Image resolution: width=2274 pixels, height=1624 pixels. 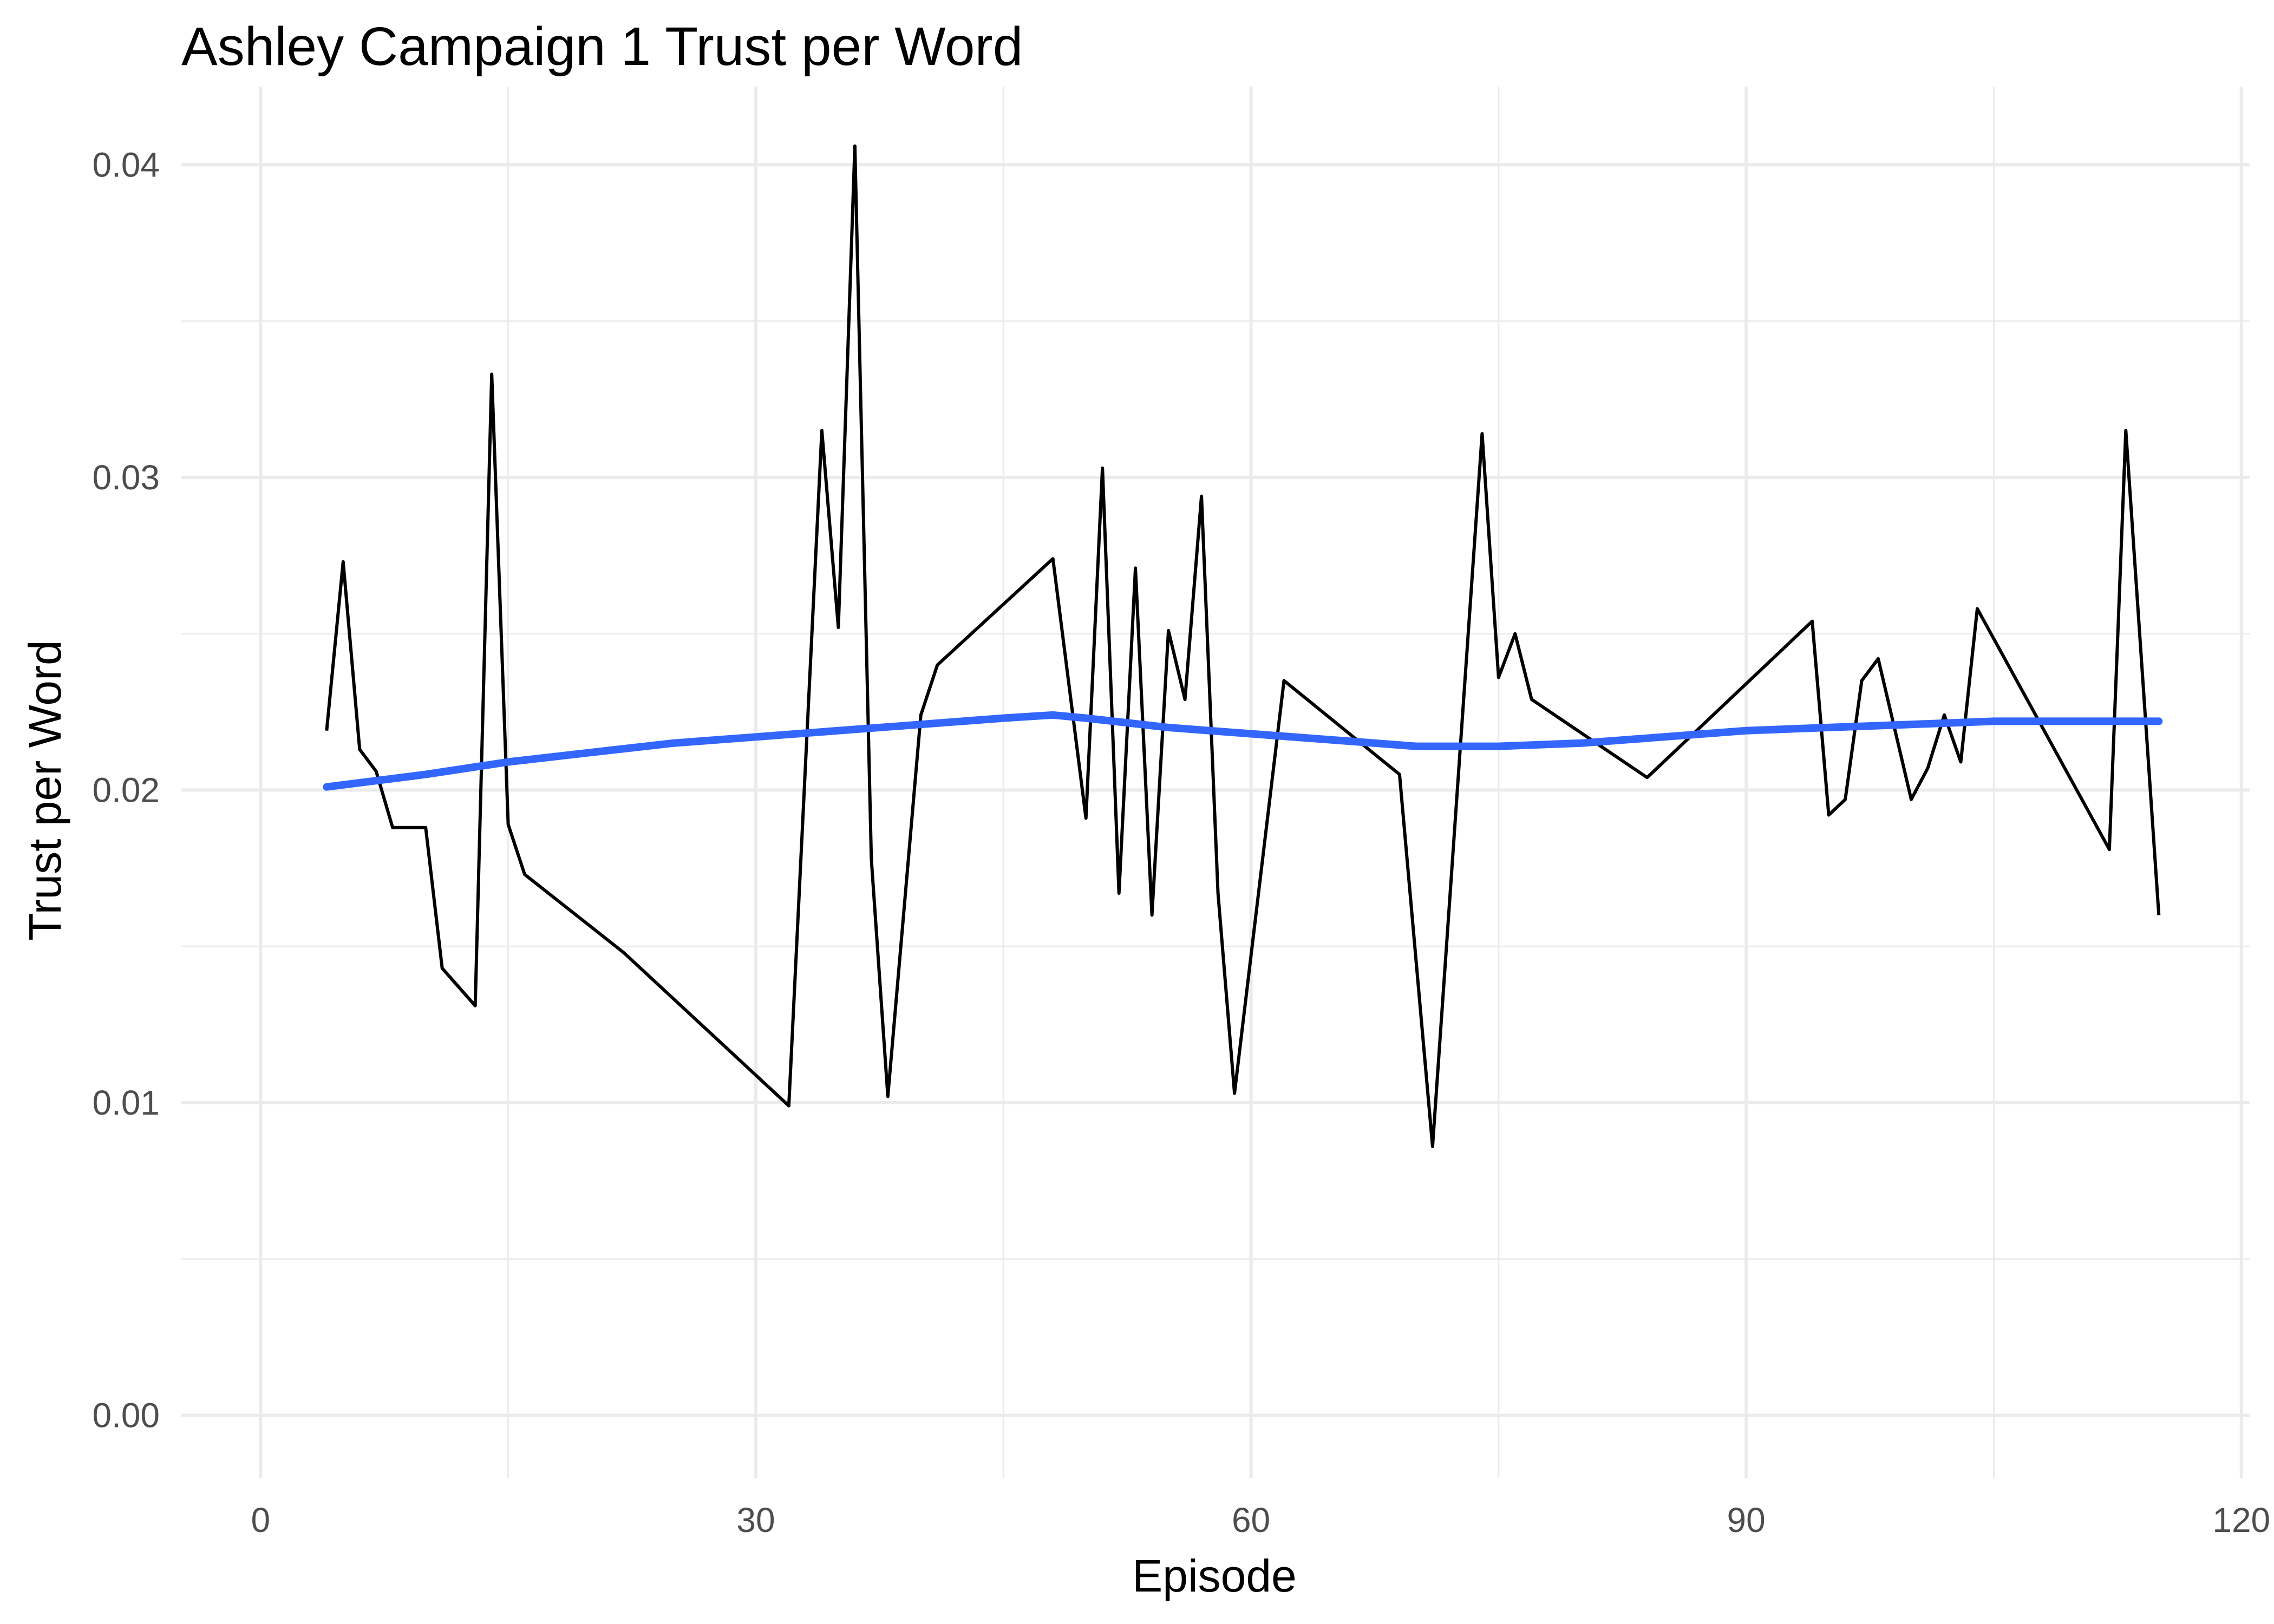 I want to click on x-tick-label: 120, so click(x=2241, y=1520).